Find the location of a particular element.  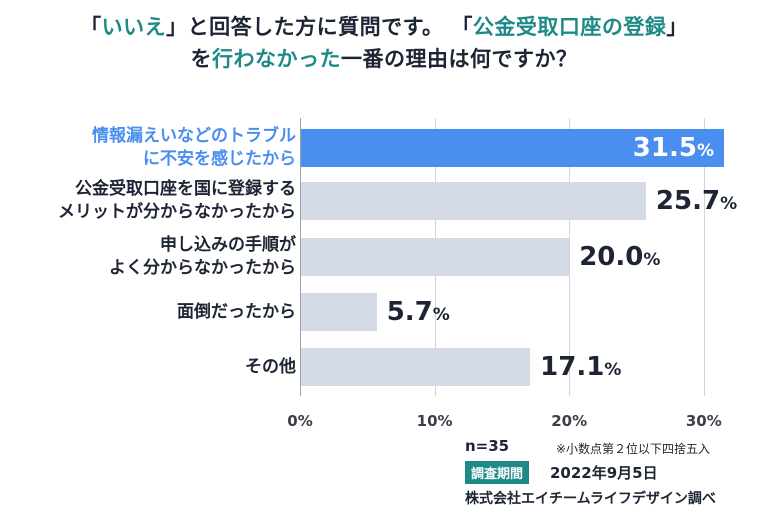

x-tick-label: 20% is located at coordinates (569, 421).